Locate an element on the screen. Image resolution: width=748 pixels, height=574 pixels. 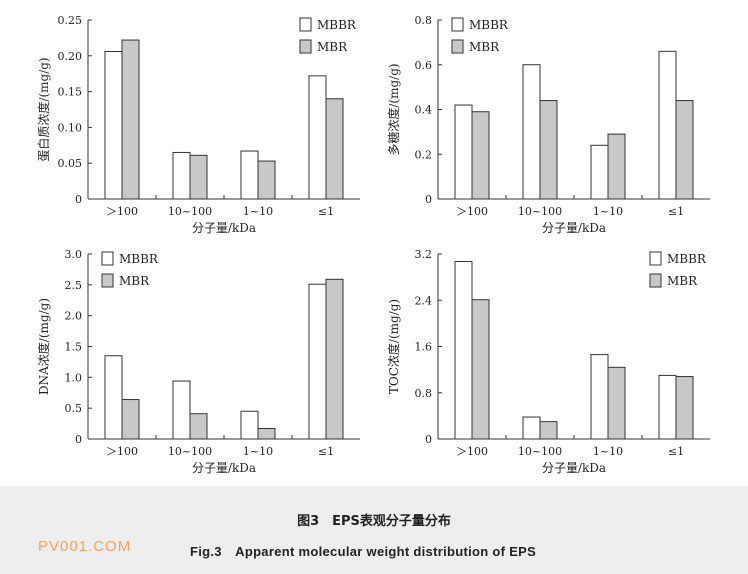
y-tick-label: 0.2 is located at coordinates (424, 154).